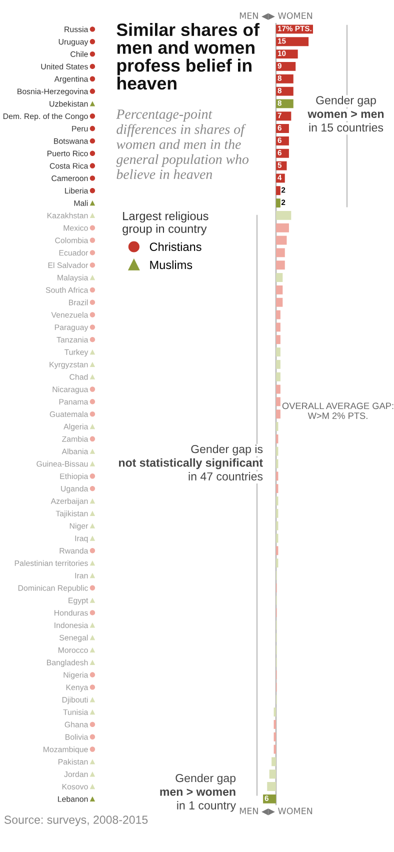 This screenshot has height=852, width=394. What do you see at coordinates (338, 410) in the screenshot?
I see `annotation: OVERALL AVERAGE GAP: W>M 2% PTS.` at bounding box center [338, 410].